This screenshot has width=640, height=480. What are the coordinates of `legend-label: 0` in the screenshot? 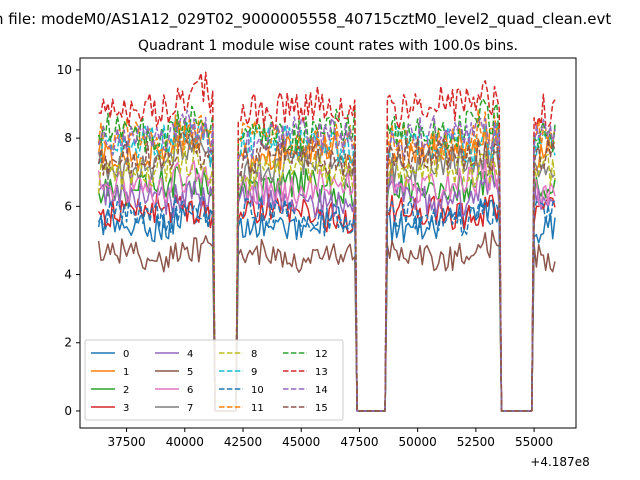 It's located at (126, 354).